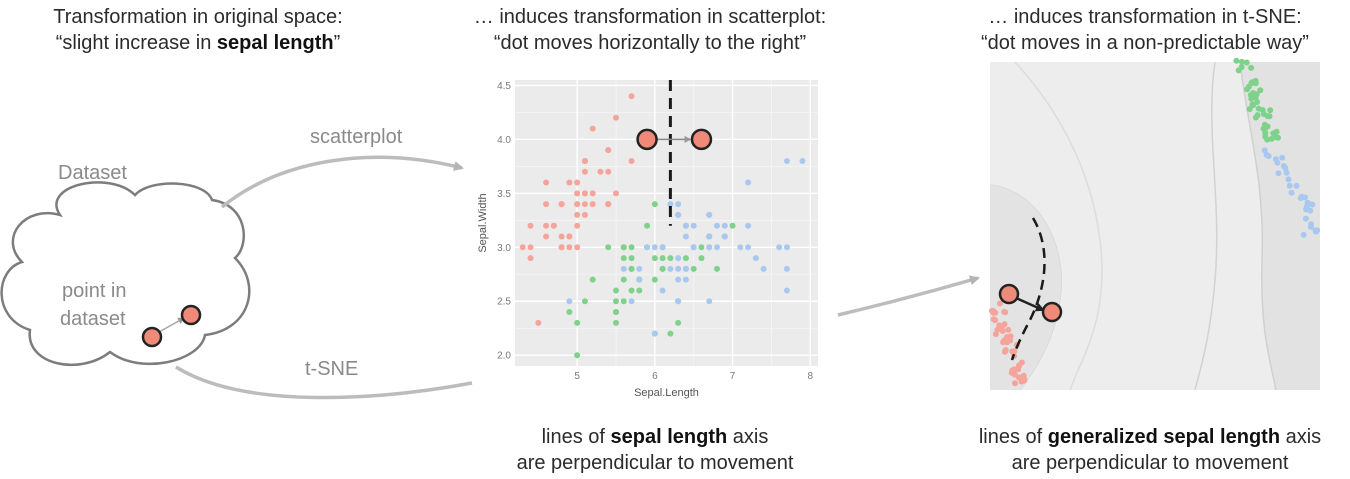 The height and width of the screenshot is (479, 1350). I want to click on arrow-to-tsne-source, so click(324, 382).